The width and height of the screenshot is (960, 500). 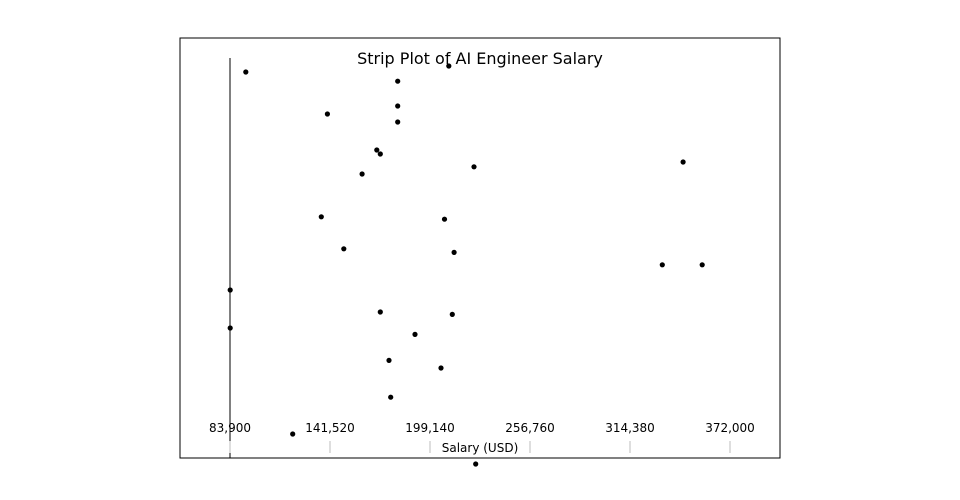 What do you see at coordinates (480, 58) in the screenshot?
I see `chart-title: Strip Plot of AI Engineer Salary` at bounding box center [480, 58].